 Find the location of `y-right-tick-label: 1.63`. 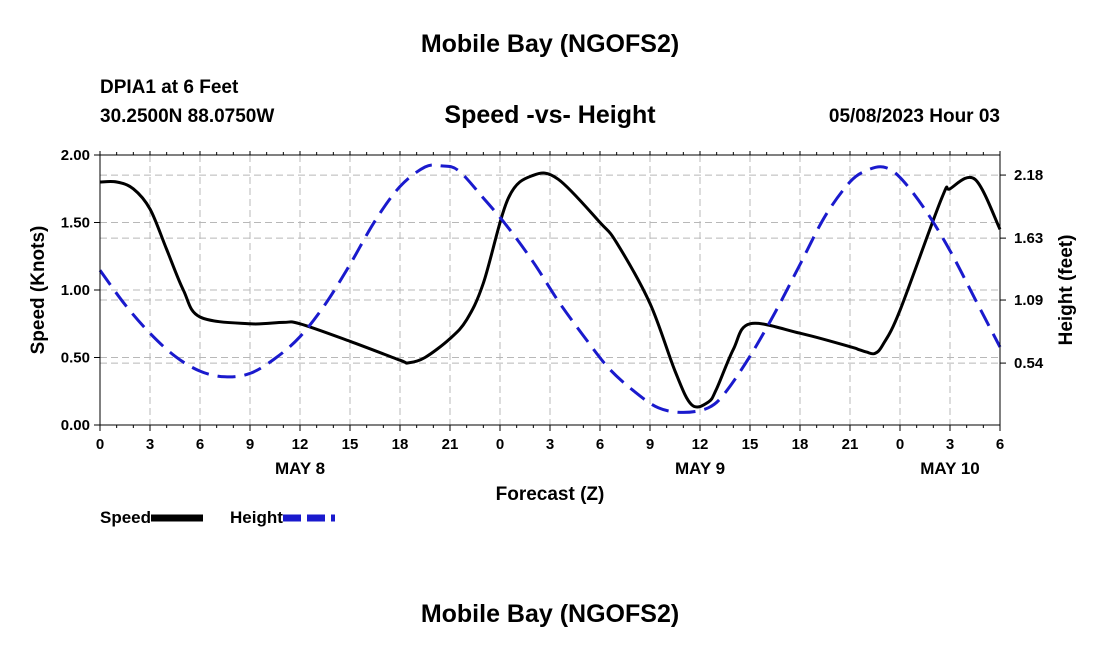

y-right-tick-label: 1.63 is located at coordinates (1028, 238).